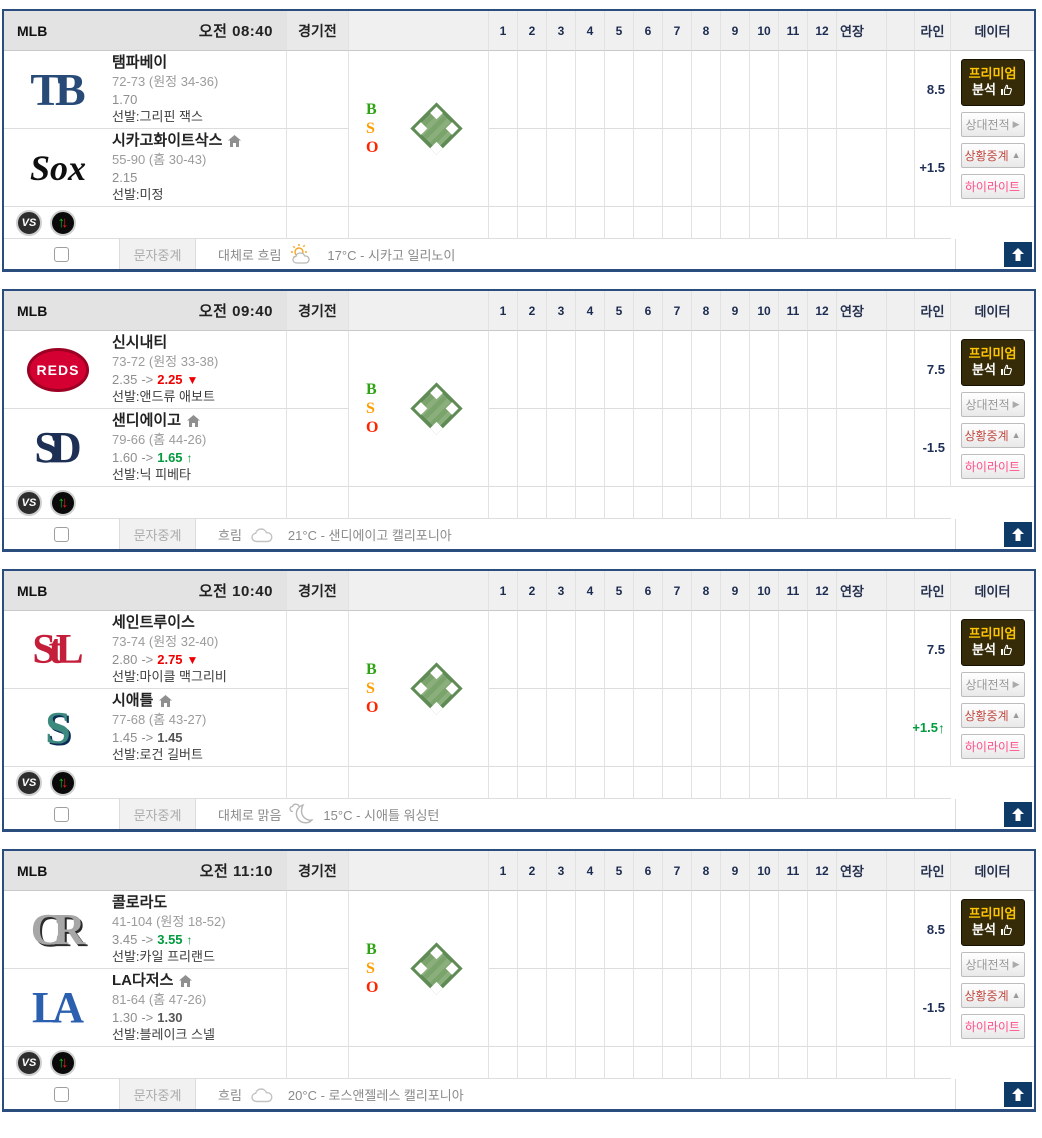 Image resolution: width=1042 pixels, height=1138 pixels. I want to click on inning-header-6: 6, so click(648, 31).